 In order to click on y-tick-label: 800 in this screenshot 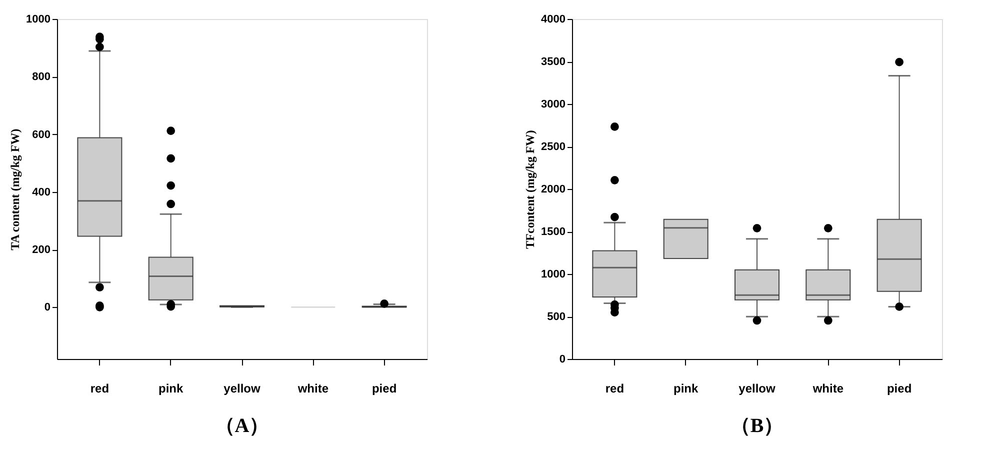, I will do `click(41, 77)`.